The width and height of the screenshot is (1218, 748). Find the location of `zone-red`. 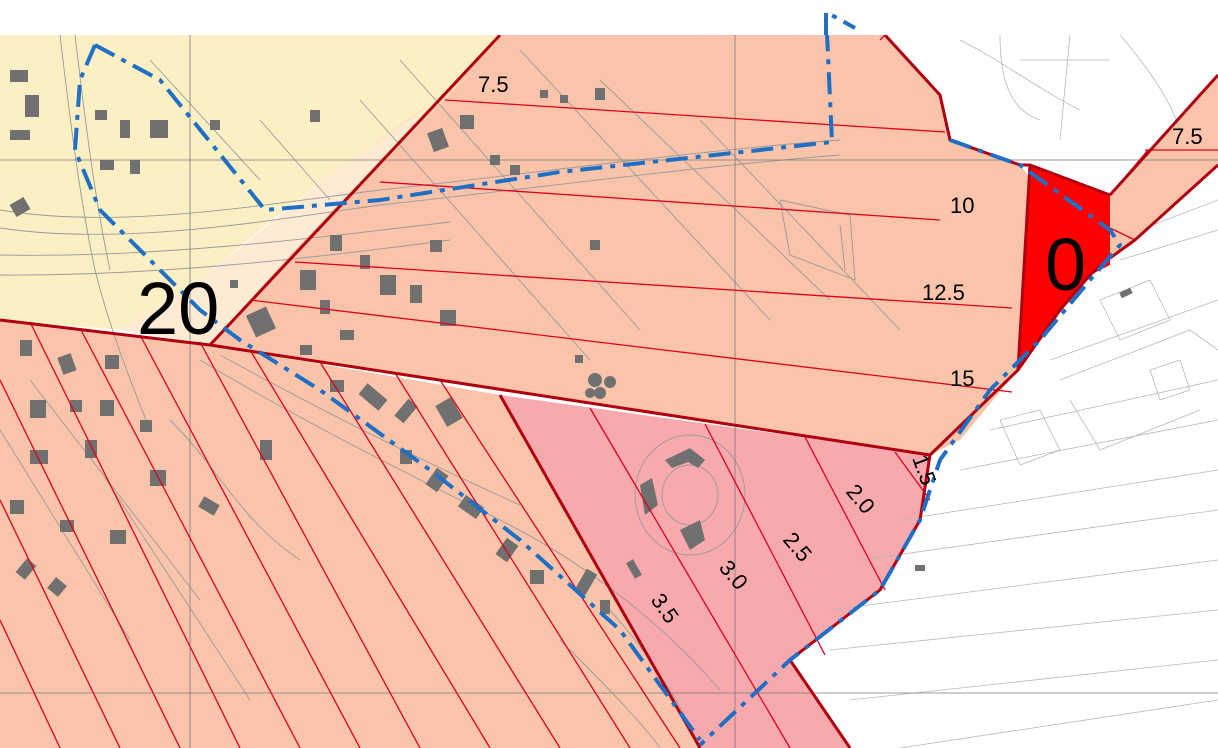

zone-red is located at coordinates (1064, 267).